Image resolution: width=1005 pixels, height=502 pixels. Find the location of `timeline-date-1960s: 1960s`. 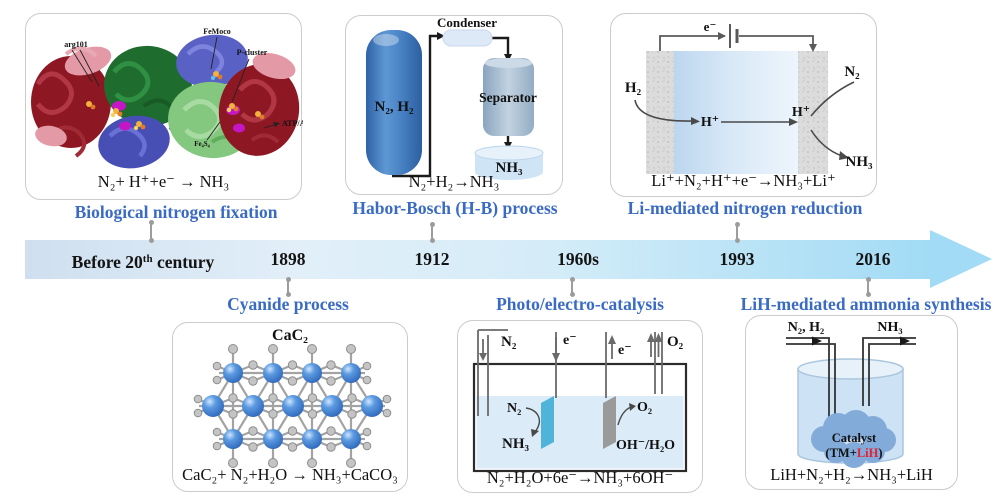

timeline-date-1960s: 1960s is located at coordinates (578, 259).